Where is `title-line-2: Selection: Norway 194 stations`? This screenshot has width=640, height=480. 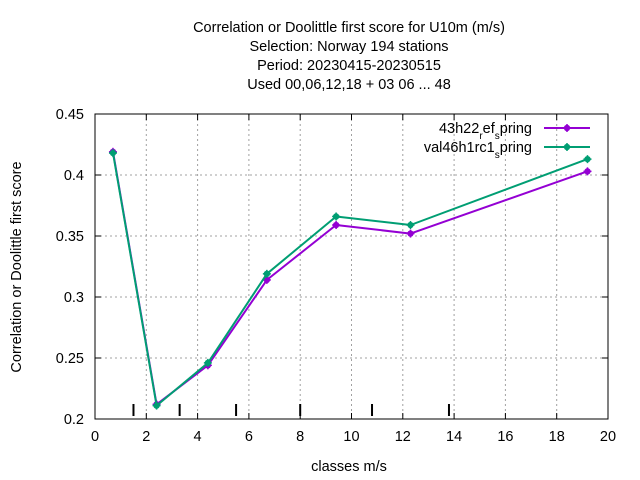
title-line-2: Selection: Norway 194 stations is located at coordinates (348, 47).